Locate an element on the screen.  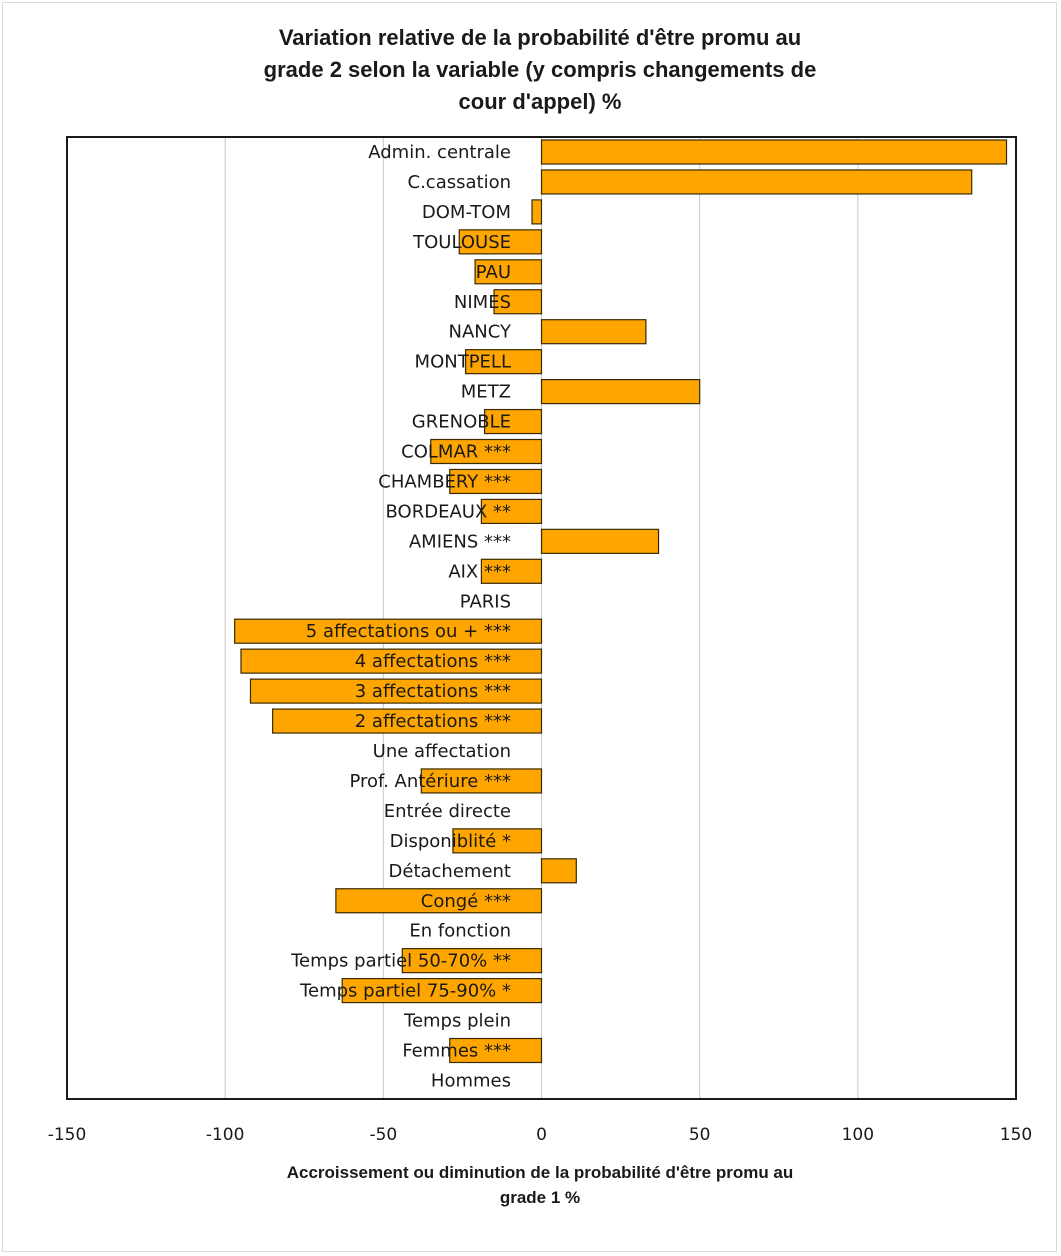
x-tick-label-5: 100 is located at coordinates (858, 1135).